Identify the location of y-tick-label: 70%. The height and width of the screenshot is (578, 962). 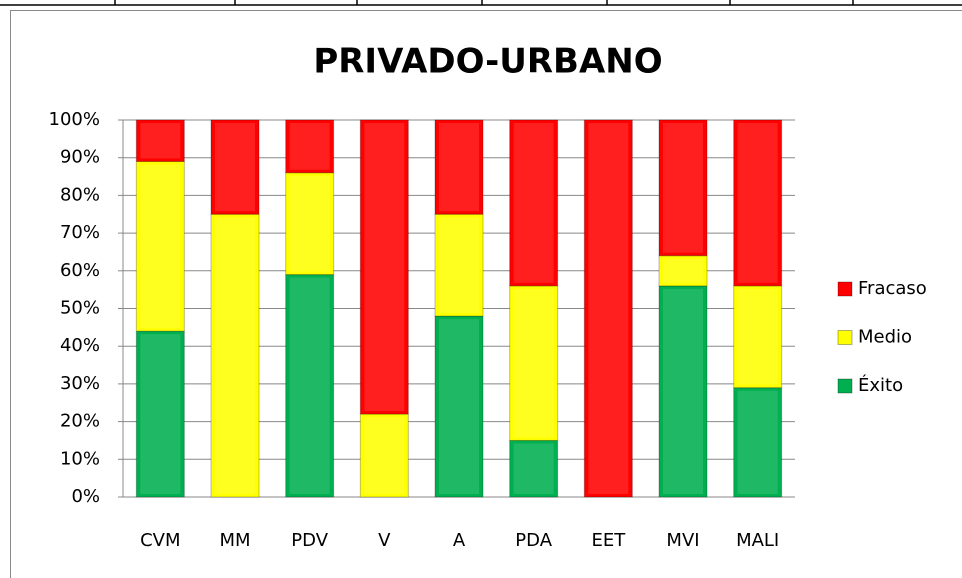
(80, 232).